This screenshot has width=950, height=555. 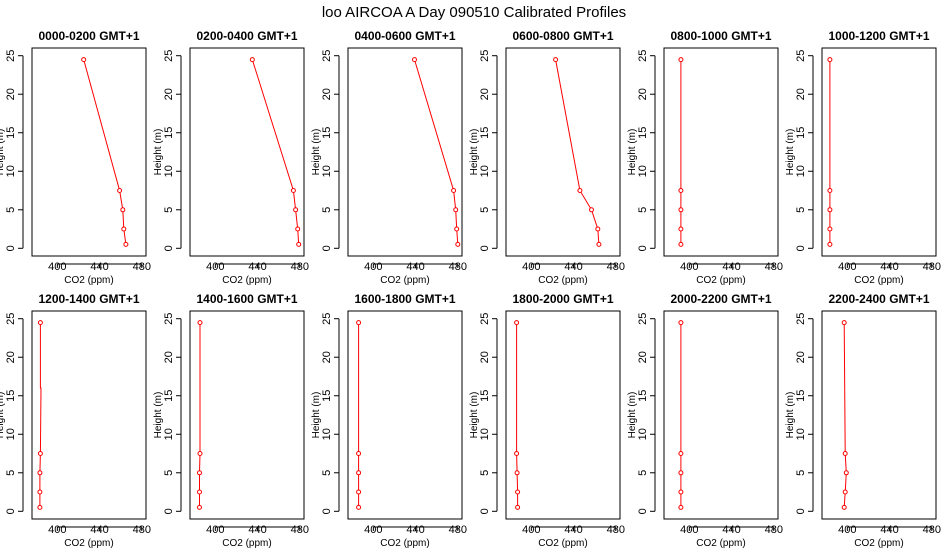 I want to click on panel-title: 0200-0400 GMT+1, so click(x=246, y=36).